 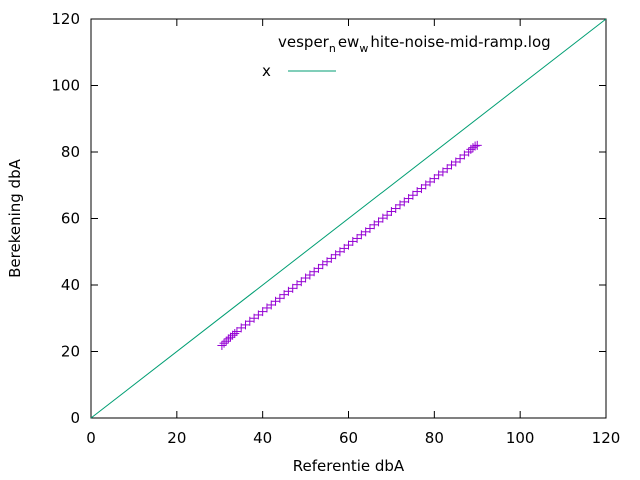 What do you see at coordinates (262, 438) in the screenshot?
I see `x-tick-label: 40` at bounding box center [262, 438].